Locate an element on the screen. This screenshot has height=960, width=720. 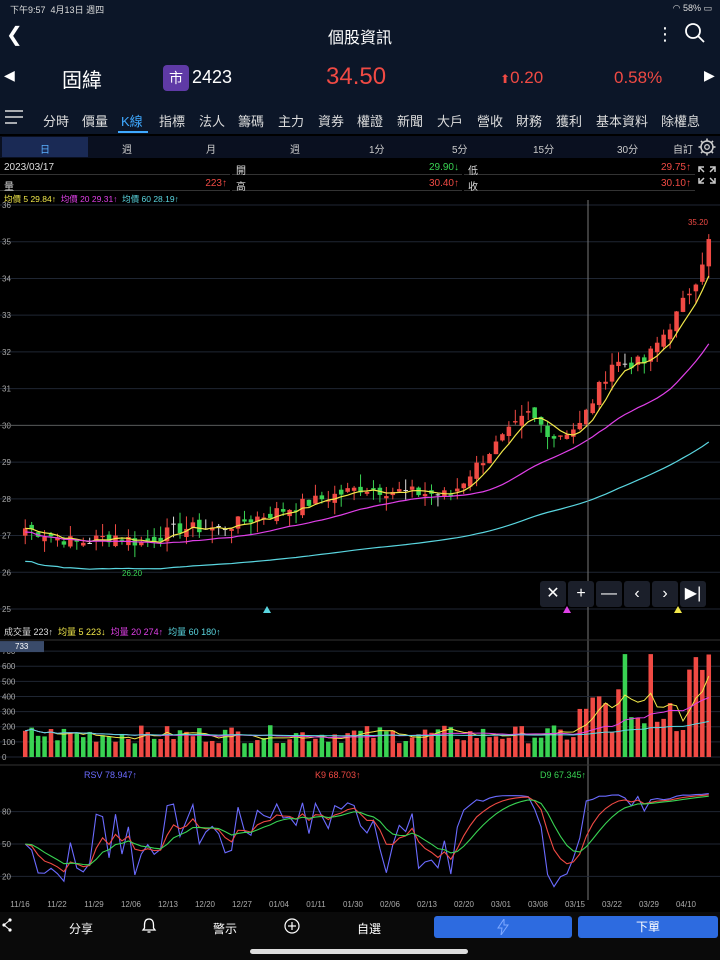
tab-indicators: 指標 is located at coordinates (172, 121).